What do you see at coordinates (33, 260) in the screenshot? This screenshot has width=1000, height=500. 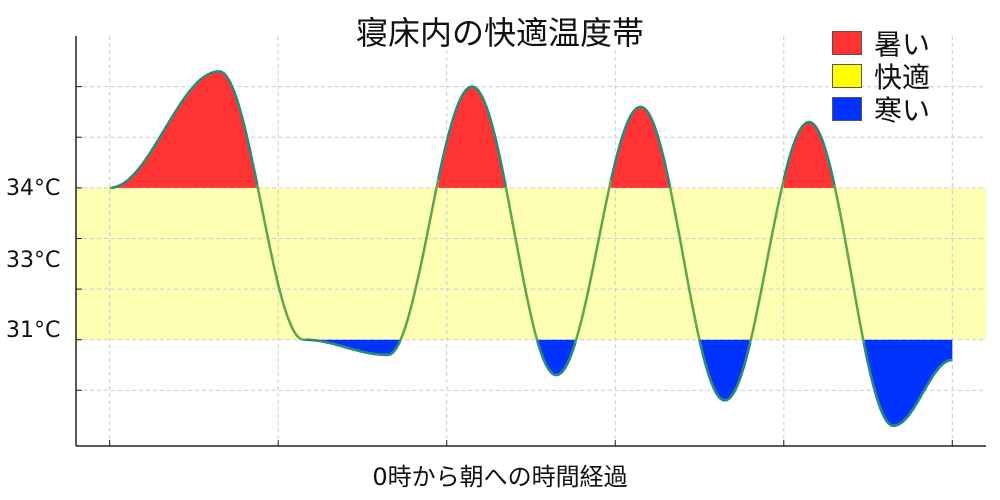 I see `y-tick-label-33: 33°C` at bounding box center [33, 260].